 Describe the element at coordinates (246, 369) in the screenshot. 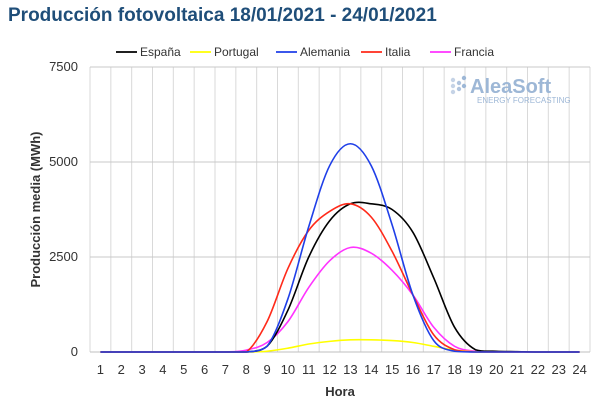

I see `x-tick-label: 8` at that location.